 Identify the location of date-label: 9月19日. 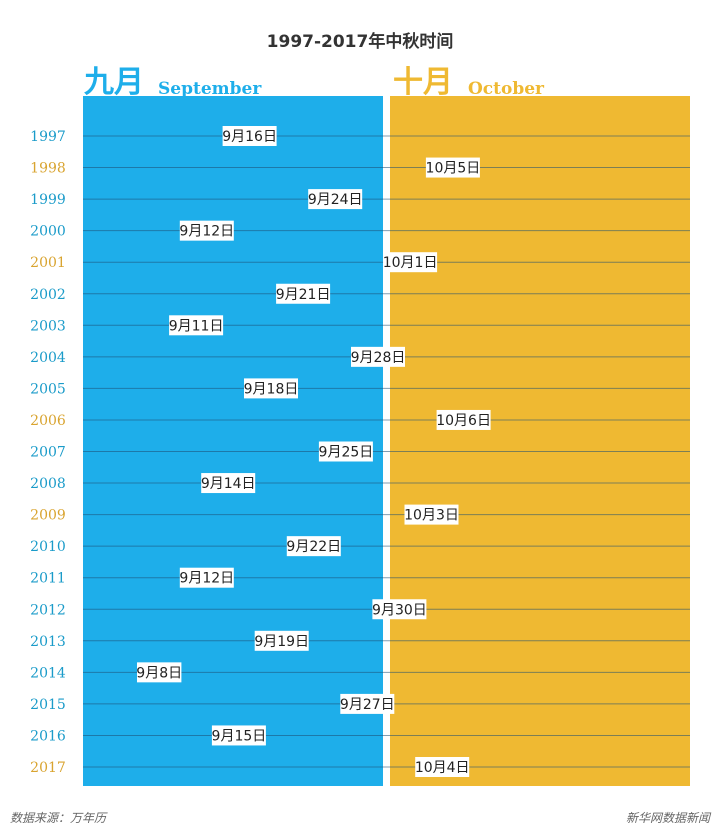
(281, 642).